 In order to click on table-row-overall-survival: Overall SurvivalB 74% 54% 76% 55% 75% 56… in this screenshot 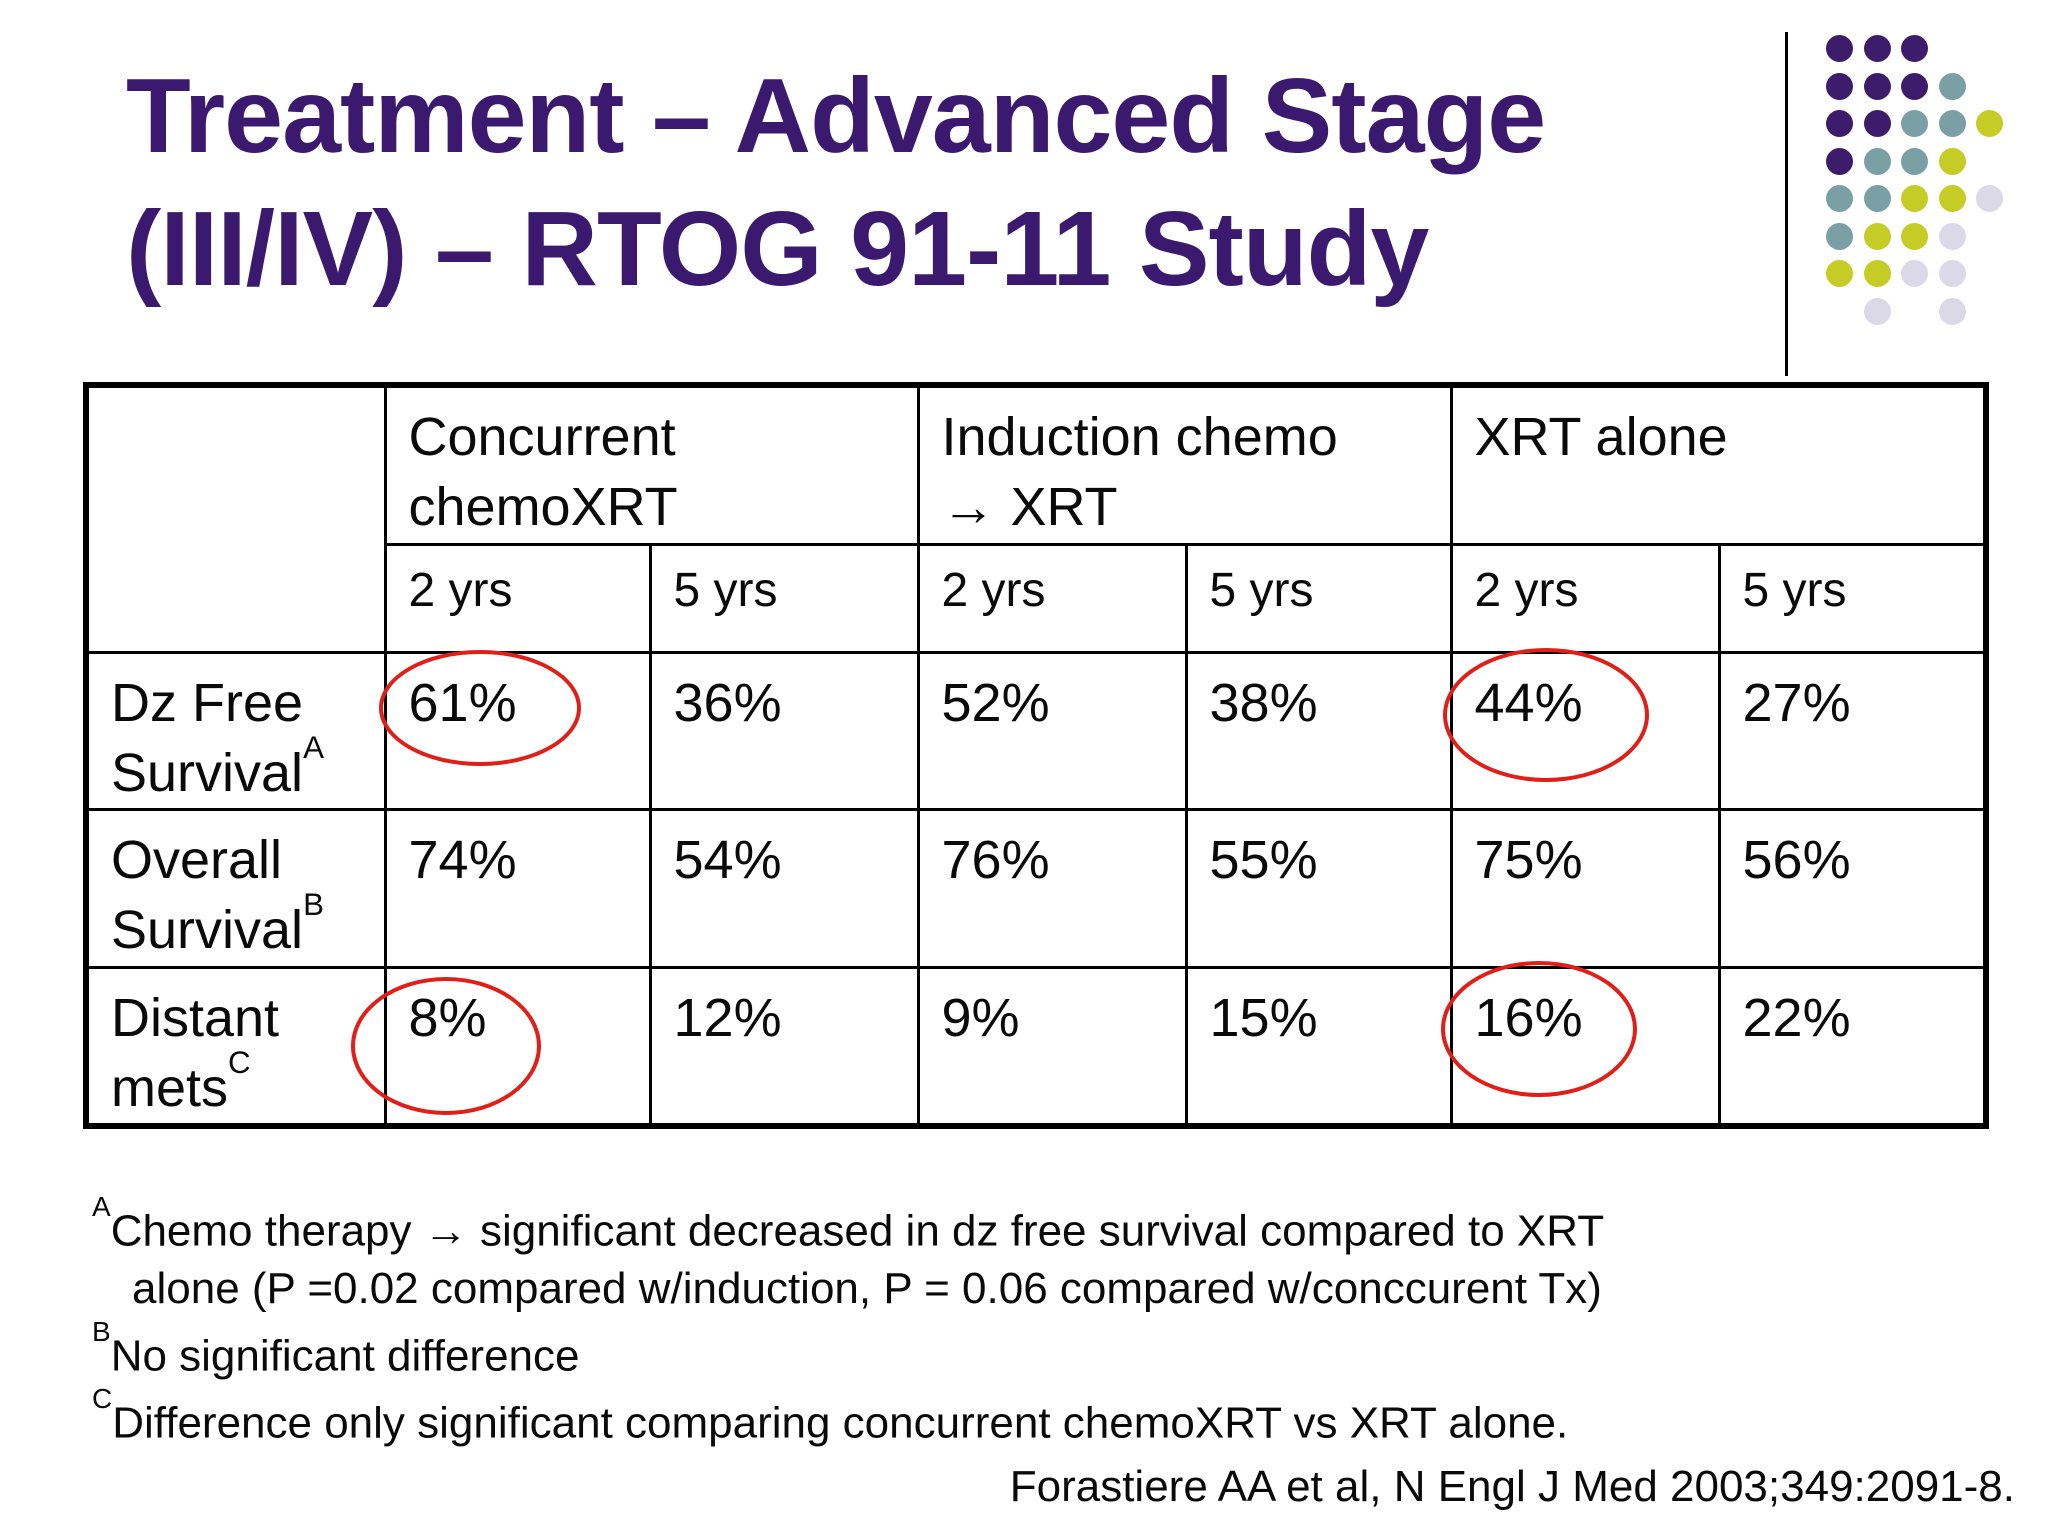, I will do `click(1036, 888)`.